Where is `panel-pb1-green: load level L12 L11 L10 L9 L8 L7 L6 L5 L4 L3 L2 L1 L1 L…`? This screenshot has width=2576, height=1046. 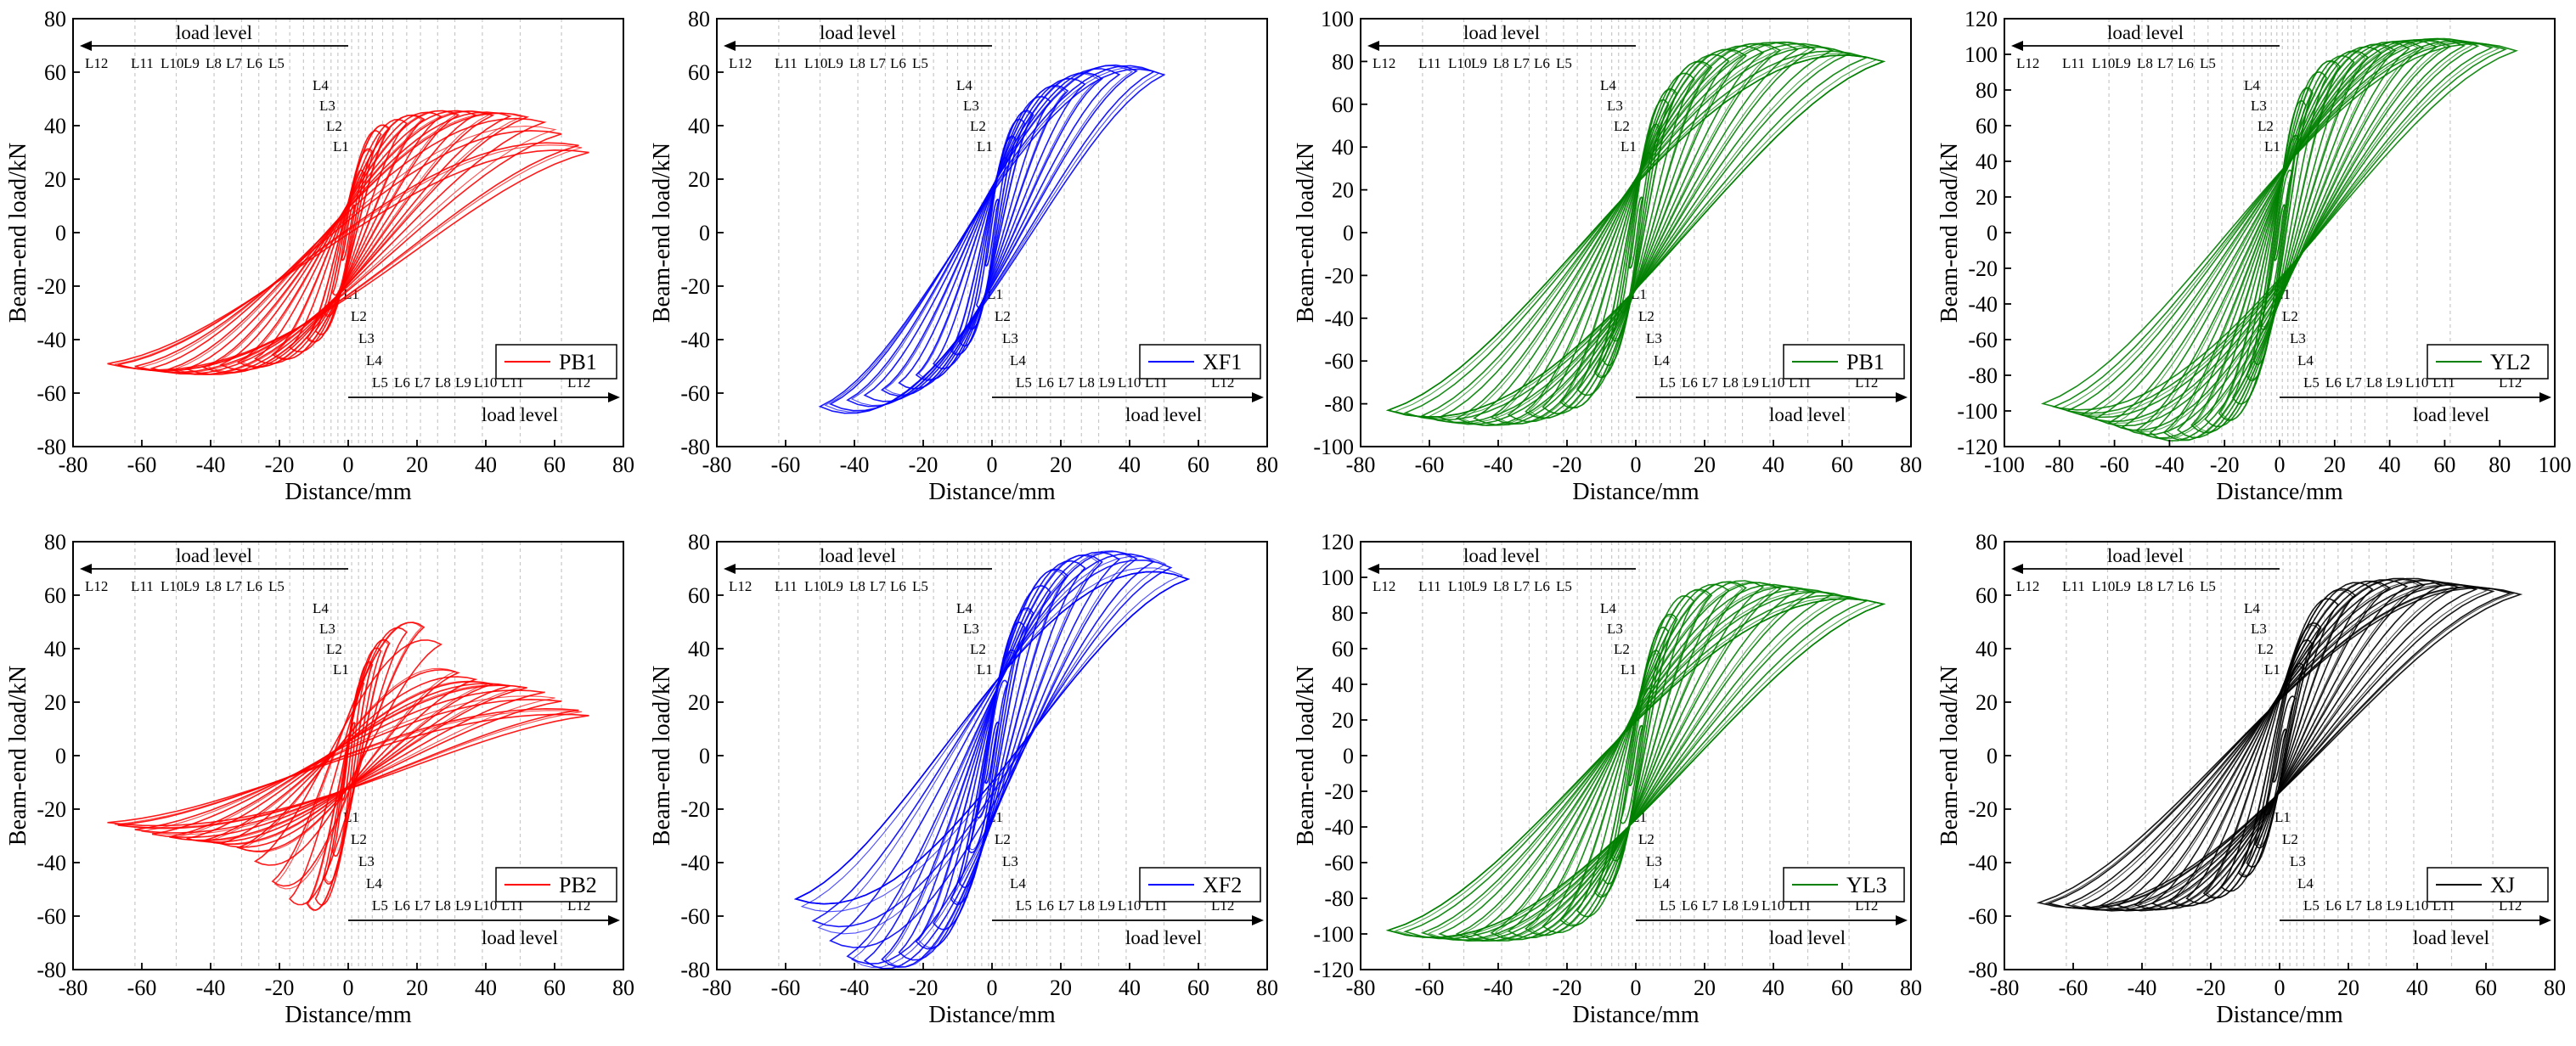 panel-pb1-green: load level L12 L11 L10 L9 L8 L7 L6 L5 L4 L3 L2 L1 L1 L… is located at coordinates (1609, 261).